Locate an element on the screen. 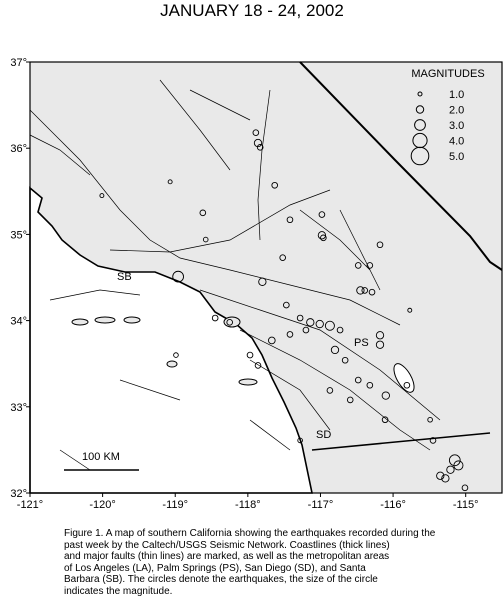 The height and width of the screenshot is (604, 504). title: JANUARY 18 - 24, 2002 is located at coordinates (252, 10).